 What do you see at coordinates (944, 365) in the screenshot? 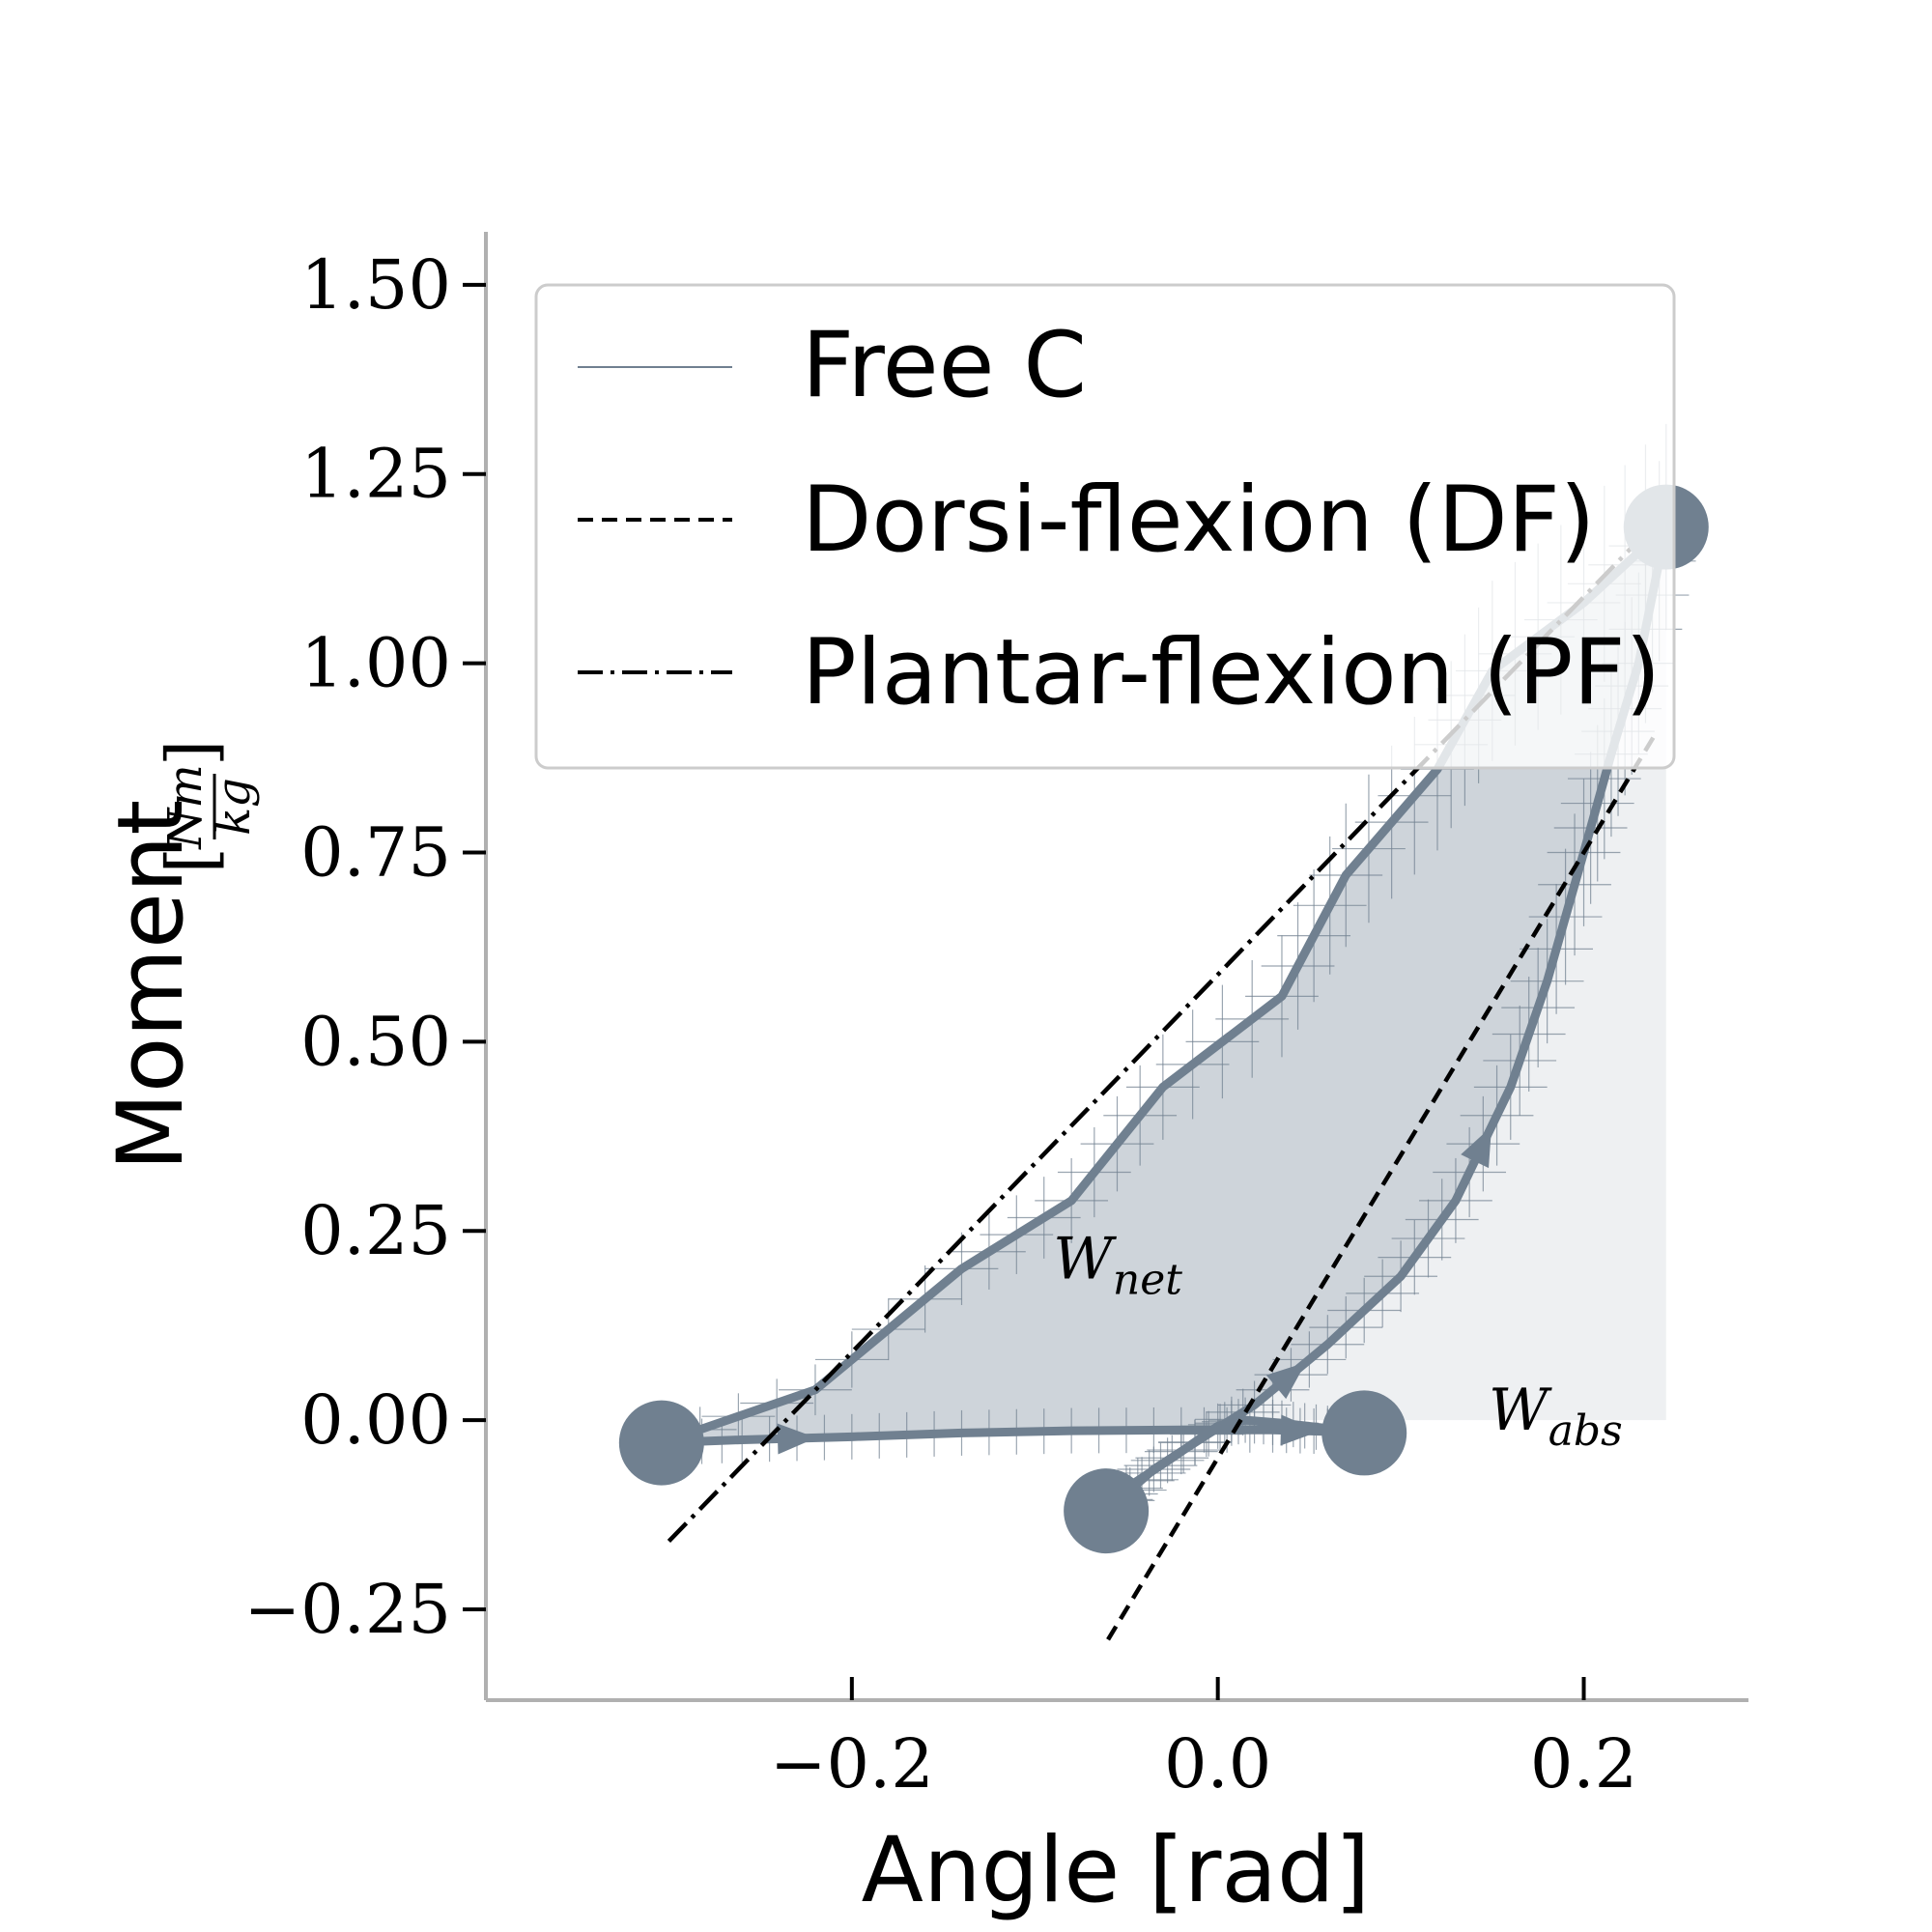
I see `legend-label-free-c: Free C` at bounding box center [944, 365].